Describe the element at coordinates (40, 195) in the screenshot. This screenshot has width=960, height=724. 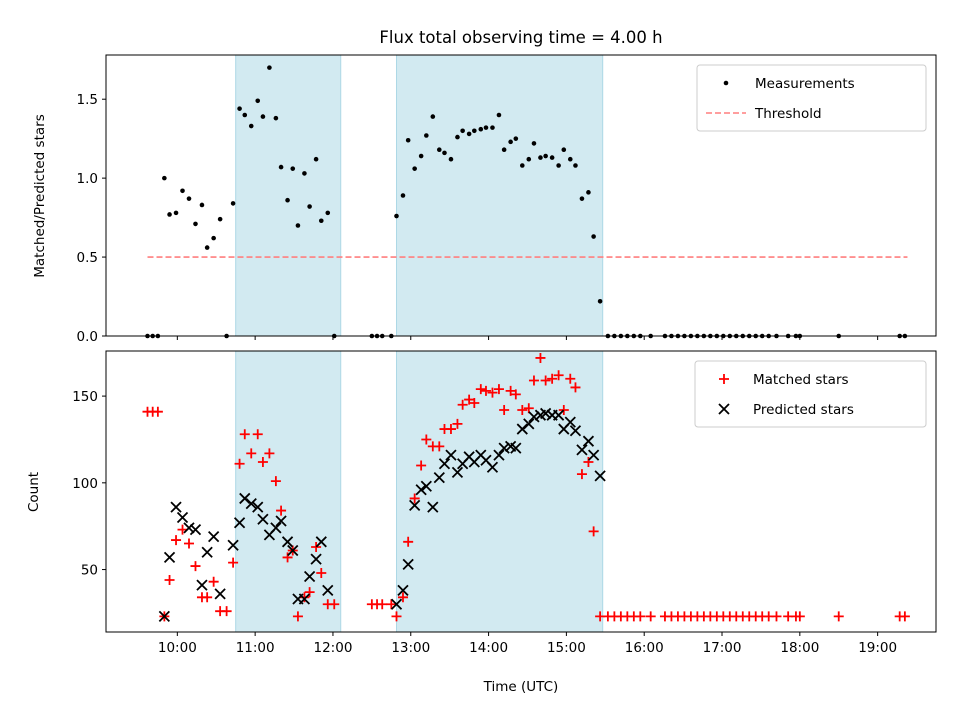
I see `top-y-axis-label: Matched/Predicted stars` at that location.